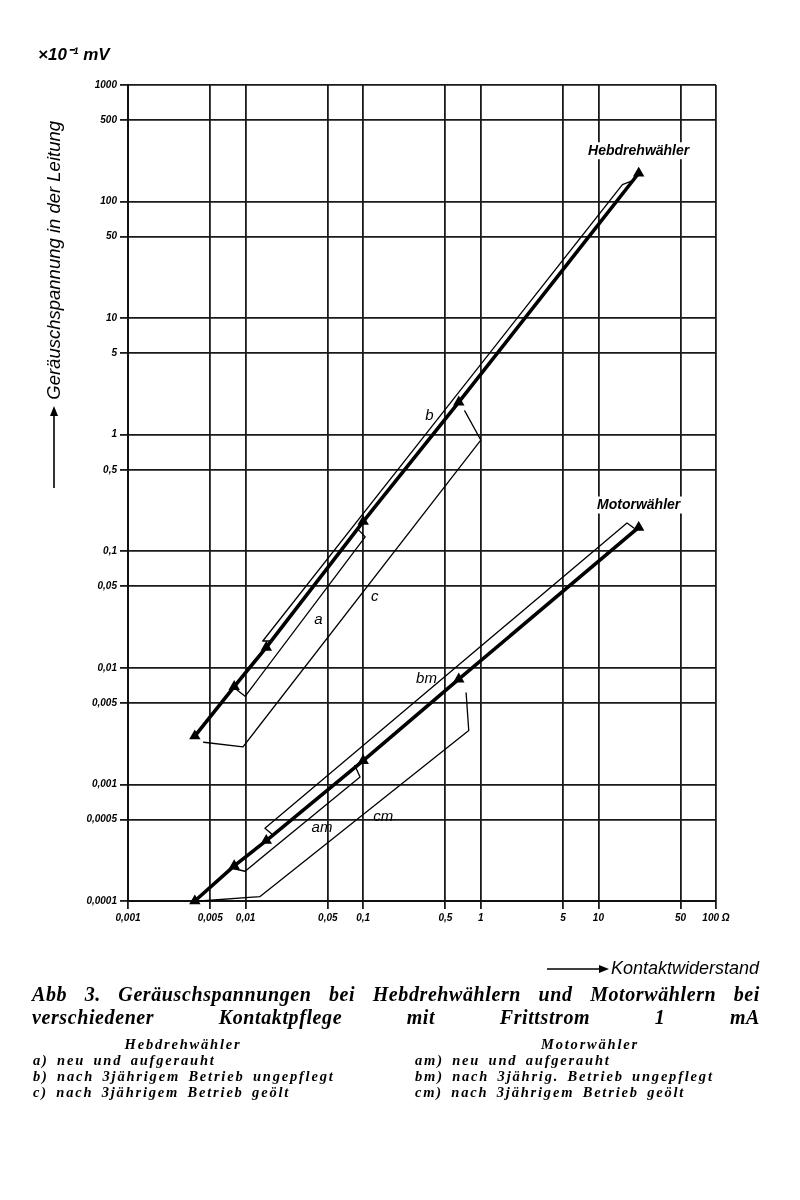  Describe the element at coordinates (565, 1076) in the screenshot. I see `text: bm) nach 3jährig. Betrieb ungepflegt` at that location.